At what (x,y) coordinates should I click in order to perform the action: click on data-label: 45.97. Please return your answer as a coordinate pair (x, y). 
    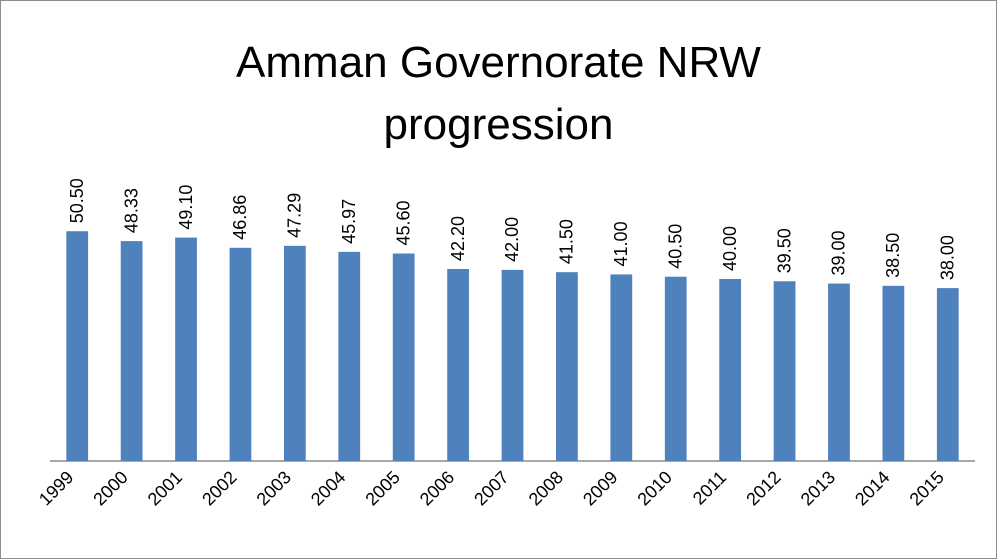
    Looking at the image, I should click on (349, 221).